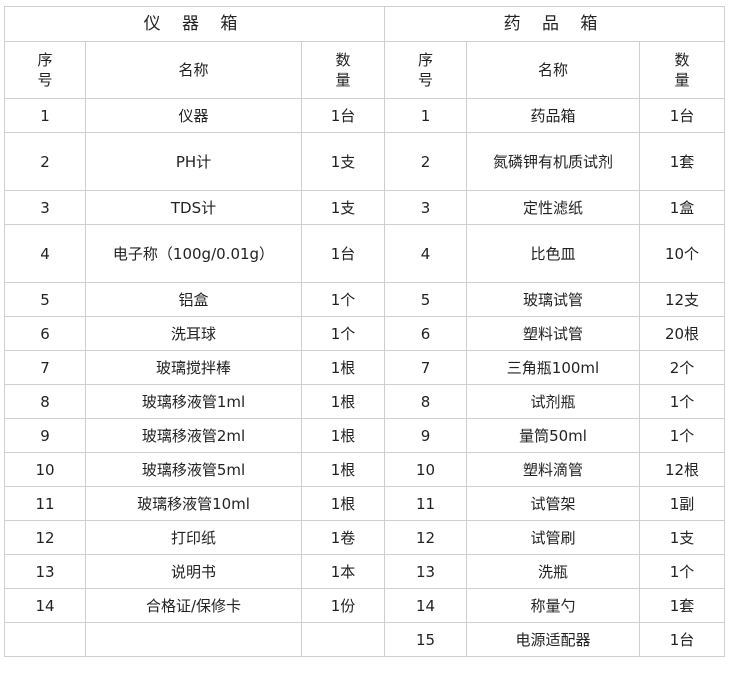 This screenshot has height=676, width=729. What do you see at coordinates (45, 571) in the screenshot?
I see `instrument-index-cell: 13` at bounding box center [45, 571].